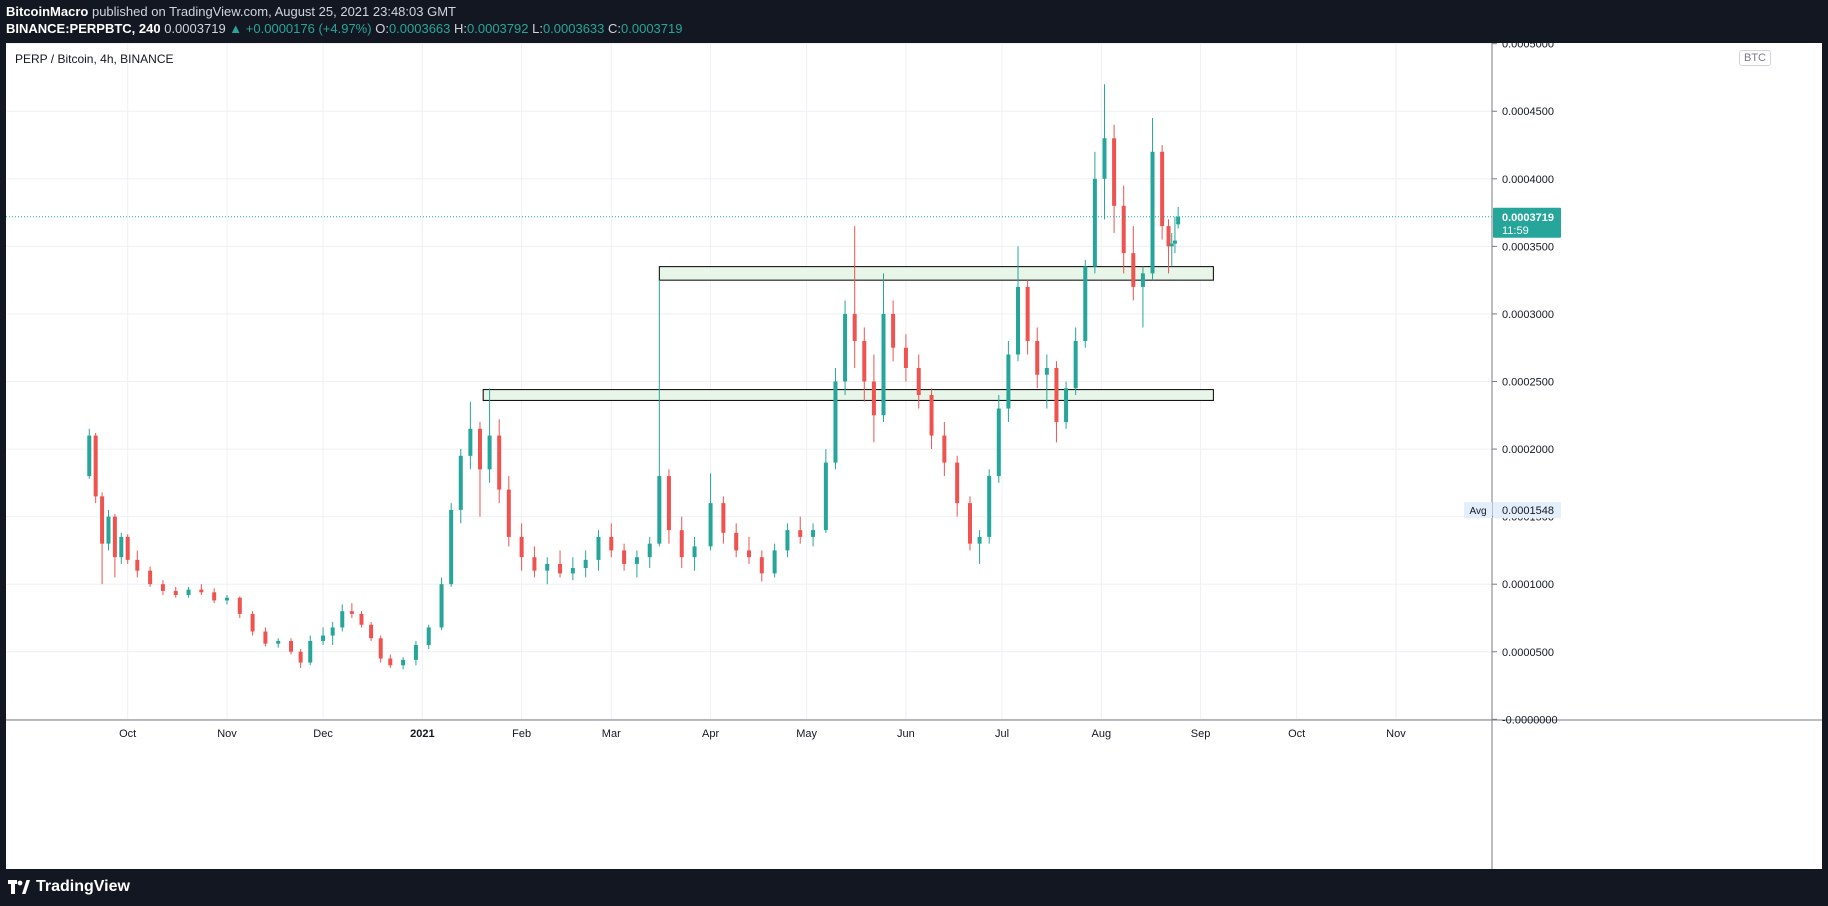 This screenshot has height=906, width=1828. Describe the element at coordinates (1101, 734) in the screenshot. I see `x-tick-label: Aug` at that location.